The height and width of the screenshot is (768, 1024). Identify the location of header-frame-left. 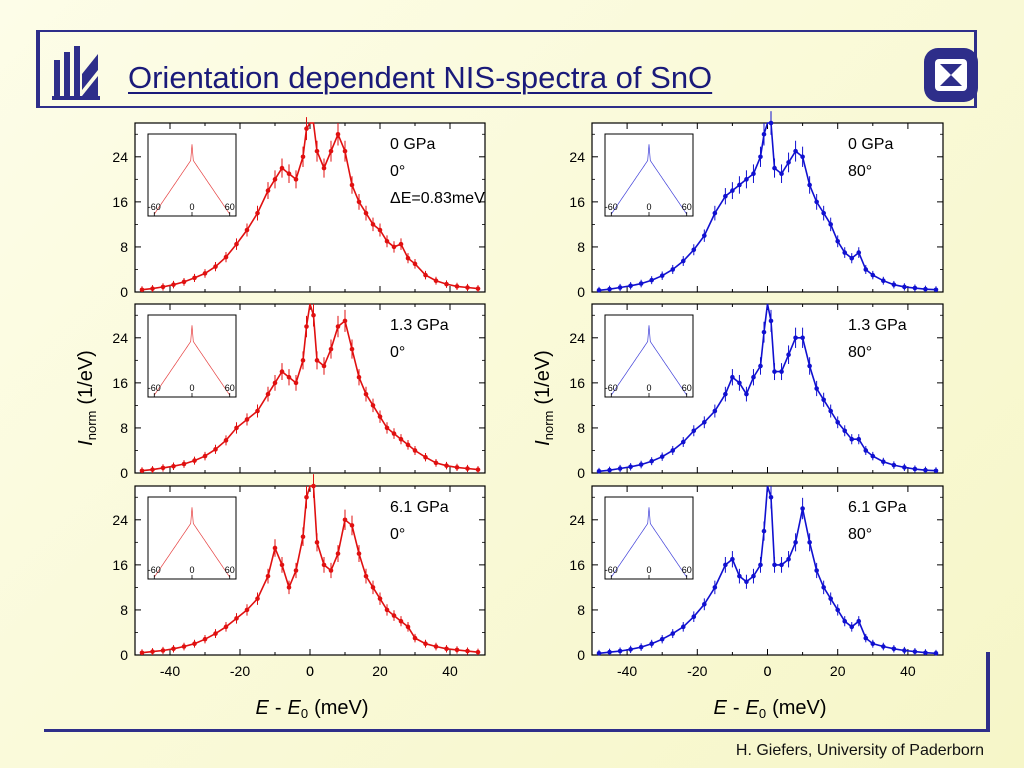
(38, 69).